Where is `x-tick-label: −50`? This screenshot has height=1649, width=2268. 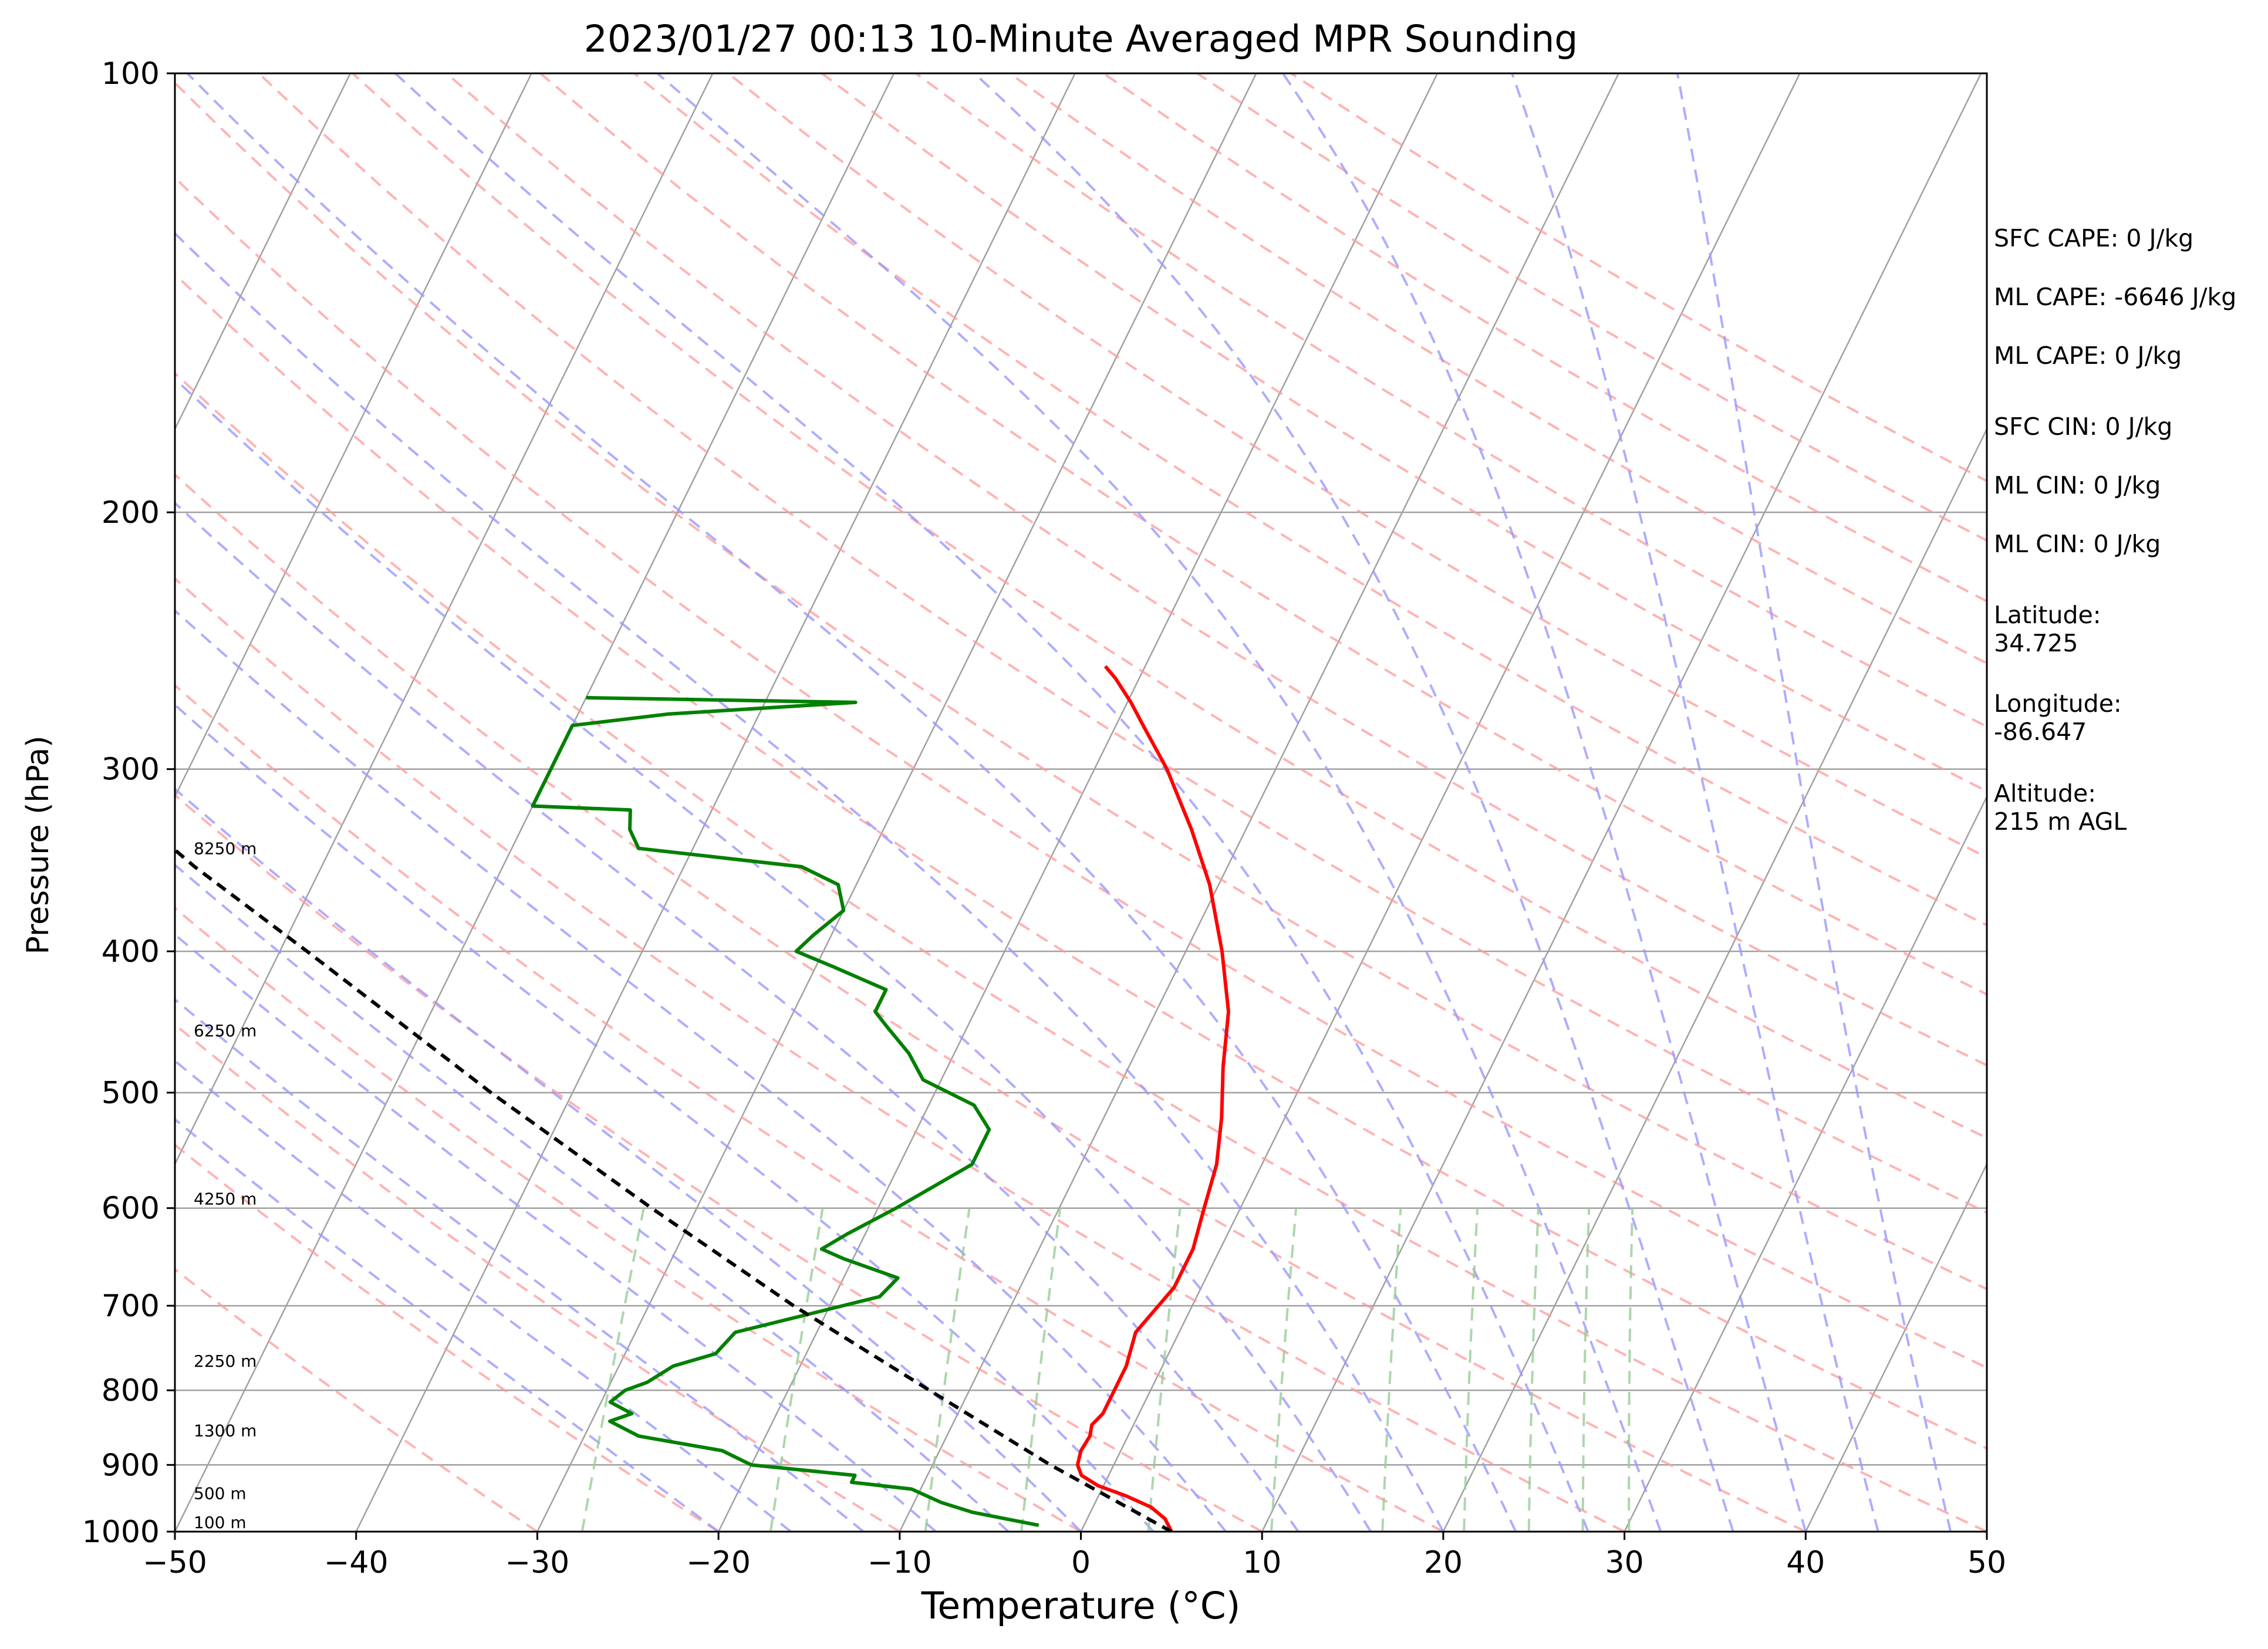 x-tick-label: −50 is located at coordinates (175, 1562).